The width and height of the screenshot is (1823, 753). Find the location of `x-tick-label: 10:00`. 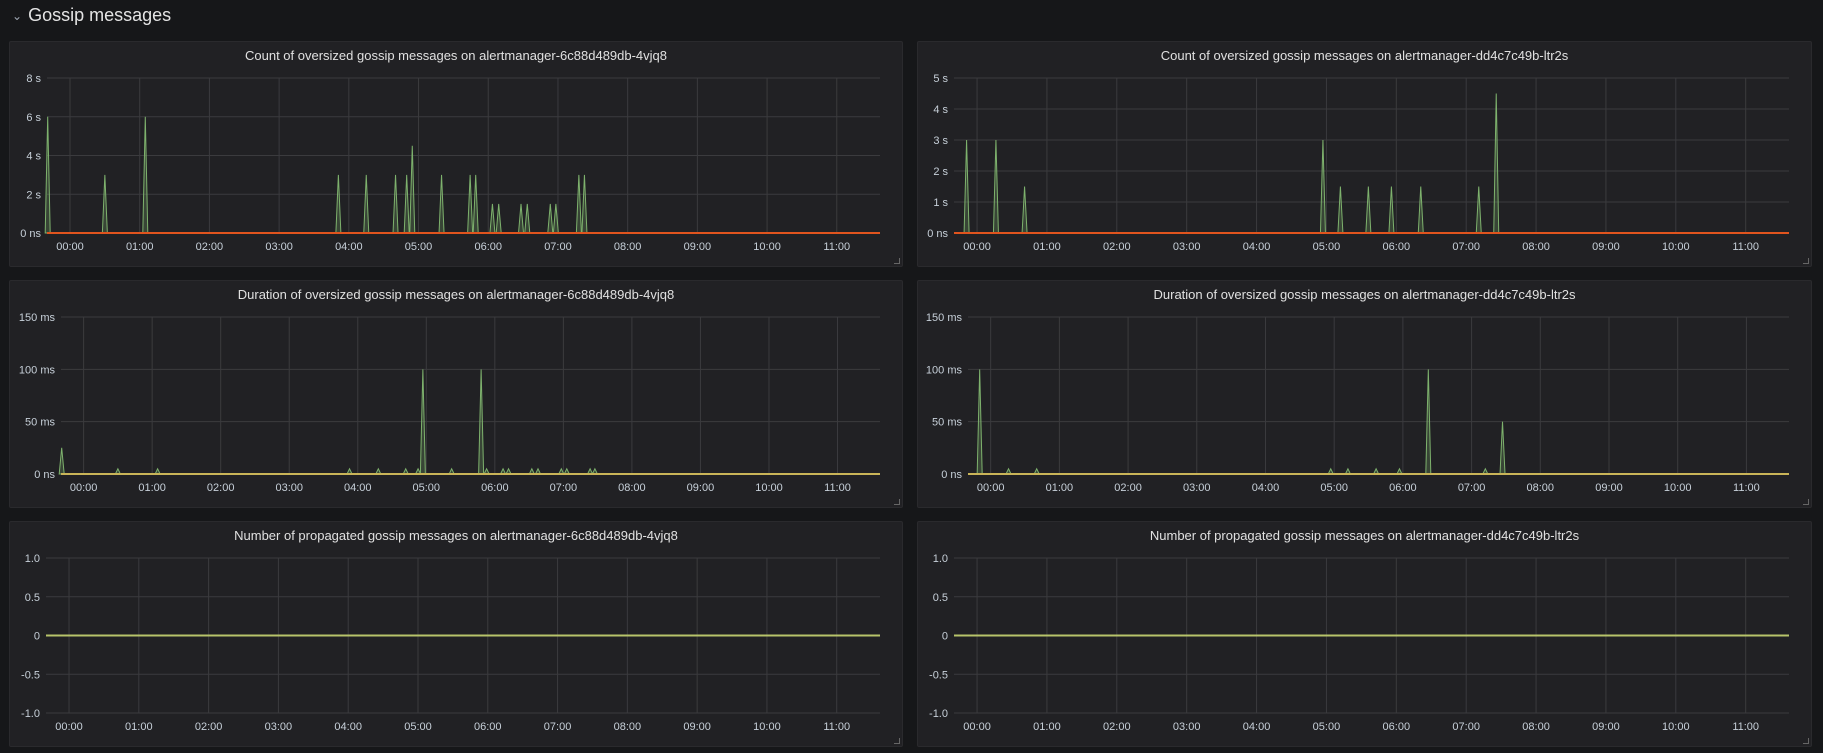

x-tick-label: 10:00 is located at coordinates (767, 247).